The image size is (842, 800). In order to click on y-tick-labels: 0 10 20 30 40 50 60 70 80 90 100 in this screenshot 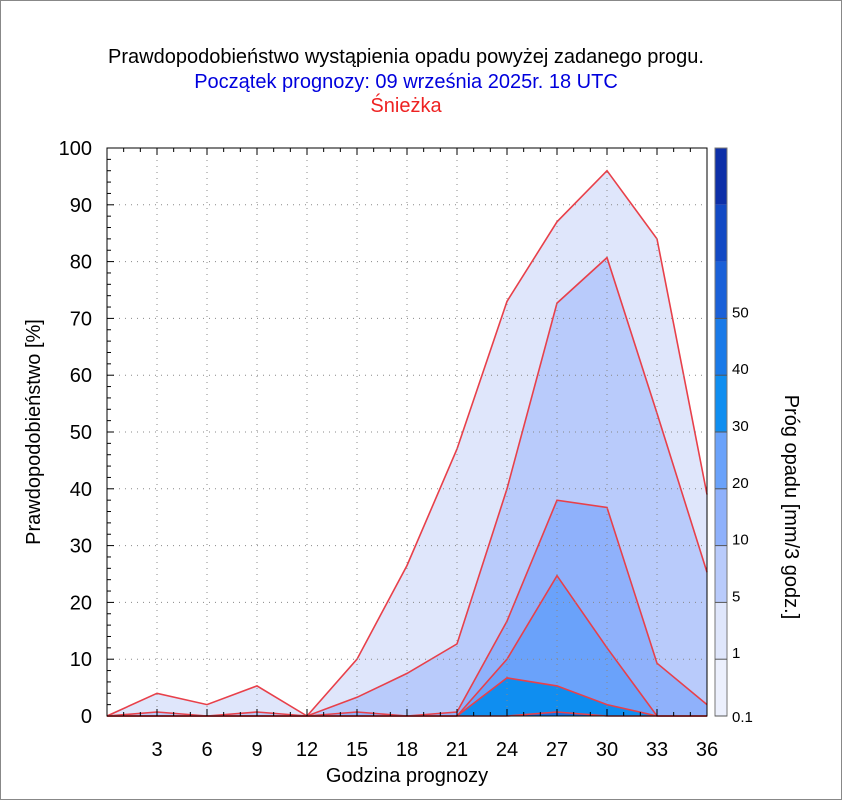, I will do `click(75, 433)`.